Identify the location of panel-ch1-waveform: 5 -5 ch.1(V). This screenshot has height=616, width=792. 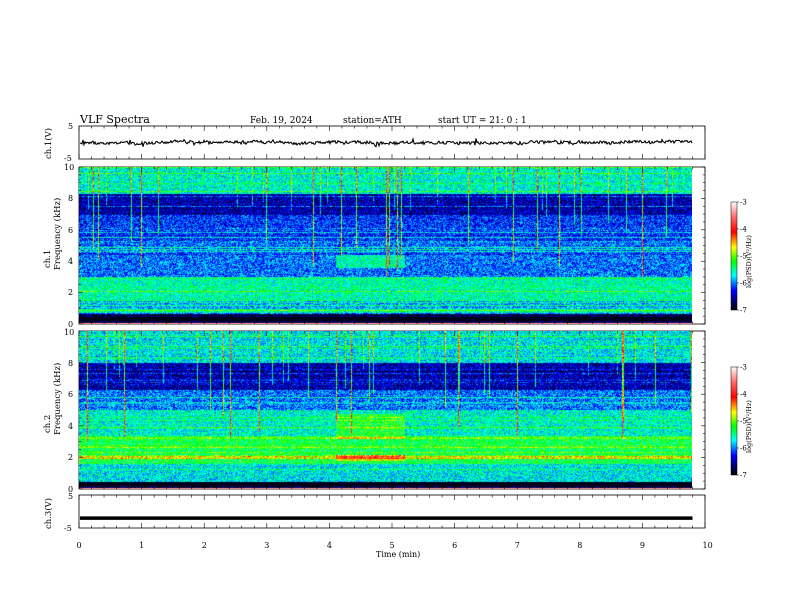
(374, 142).